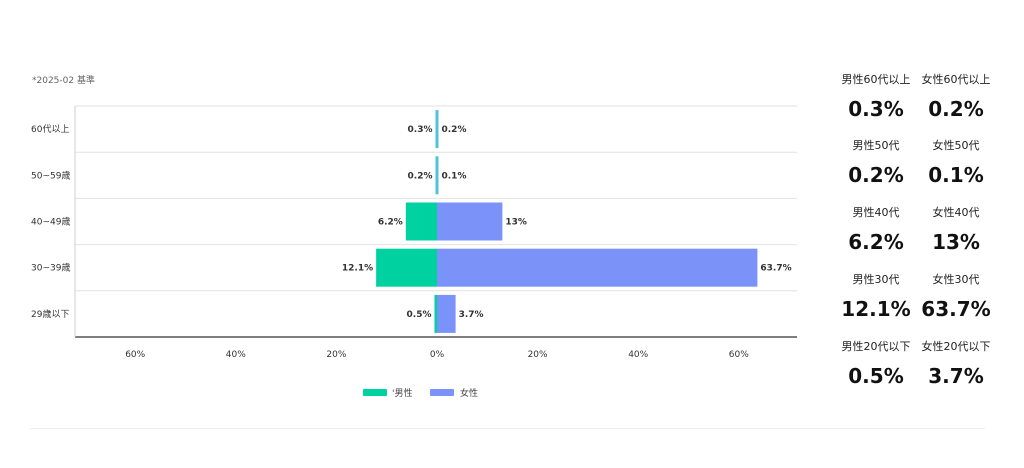  Describe the element at coordinates (956, 212) in the screenshot. I see `stat-label: 女性40代` at that location.